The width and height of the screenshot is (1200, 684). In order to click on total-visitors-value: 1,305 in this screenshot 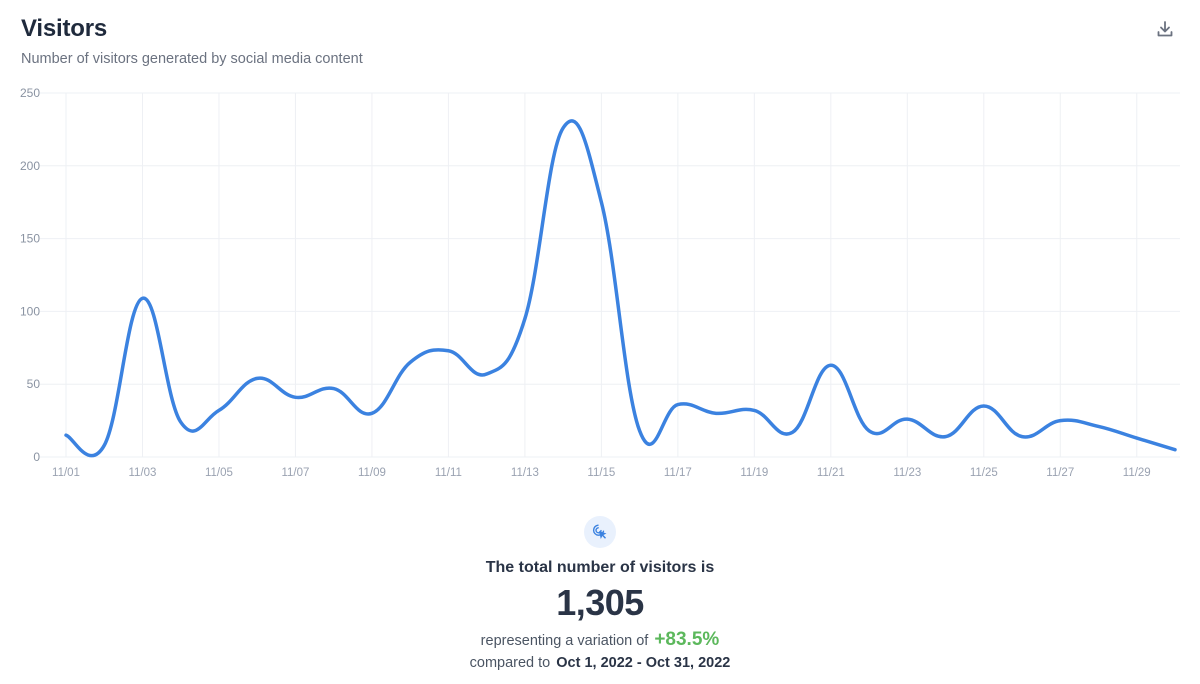, I will do `click(600, 602)`.